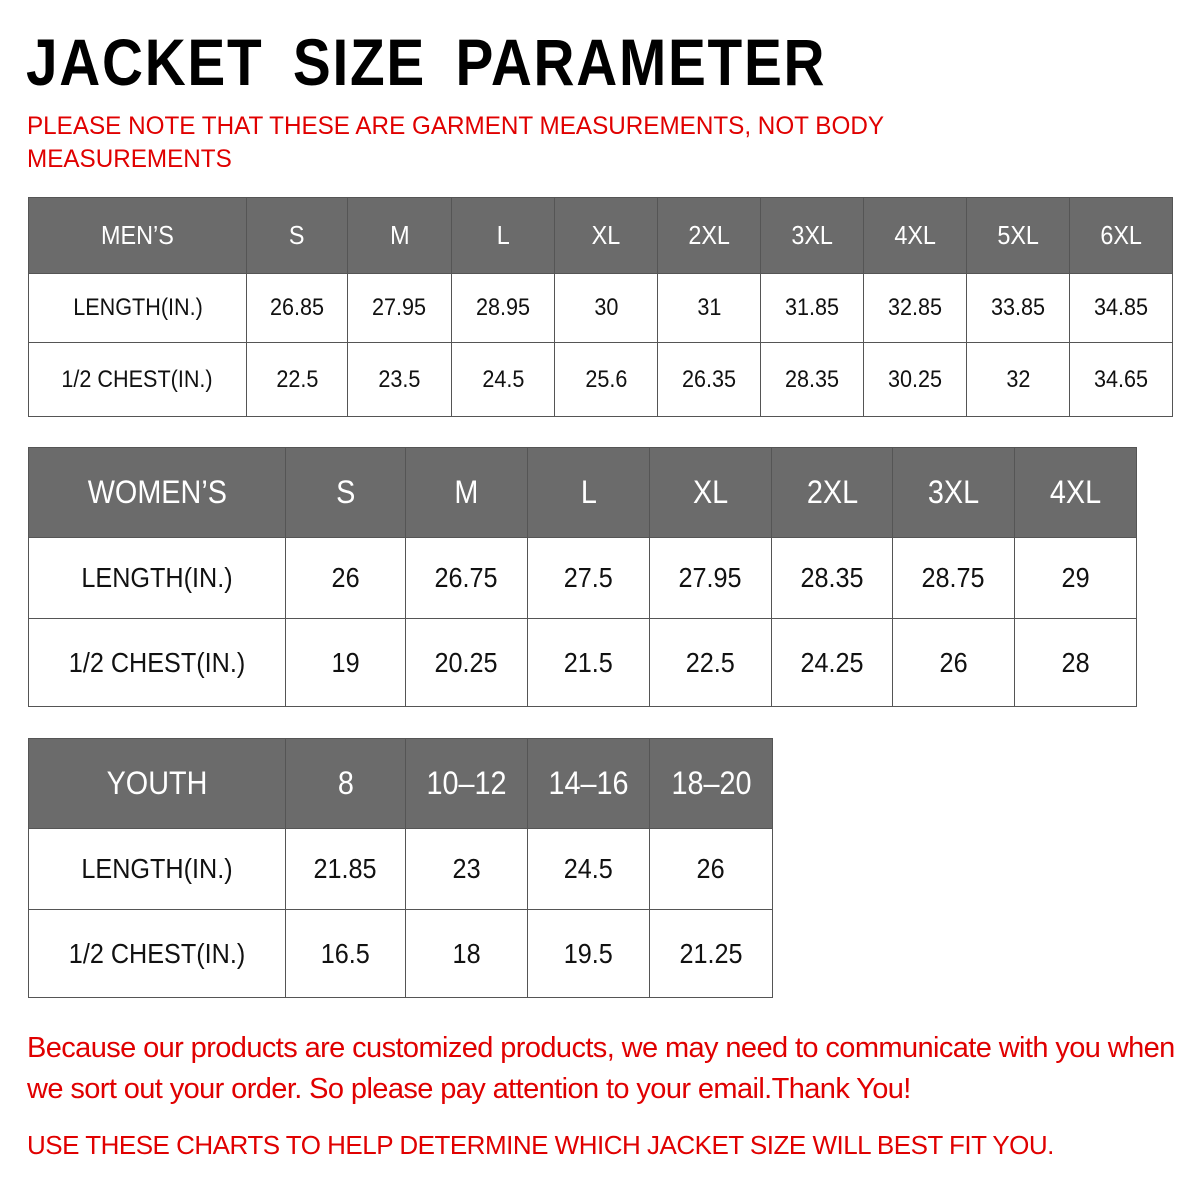 The image size is (1200, 1200). I want to click on size-header-cell: S, so click(345, 492).